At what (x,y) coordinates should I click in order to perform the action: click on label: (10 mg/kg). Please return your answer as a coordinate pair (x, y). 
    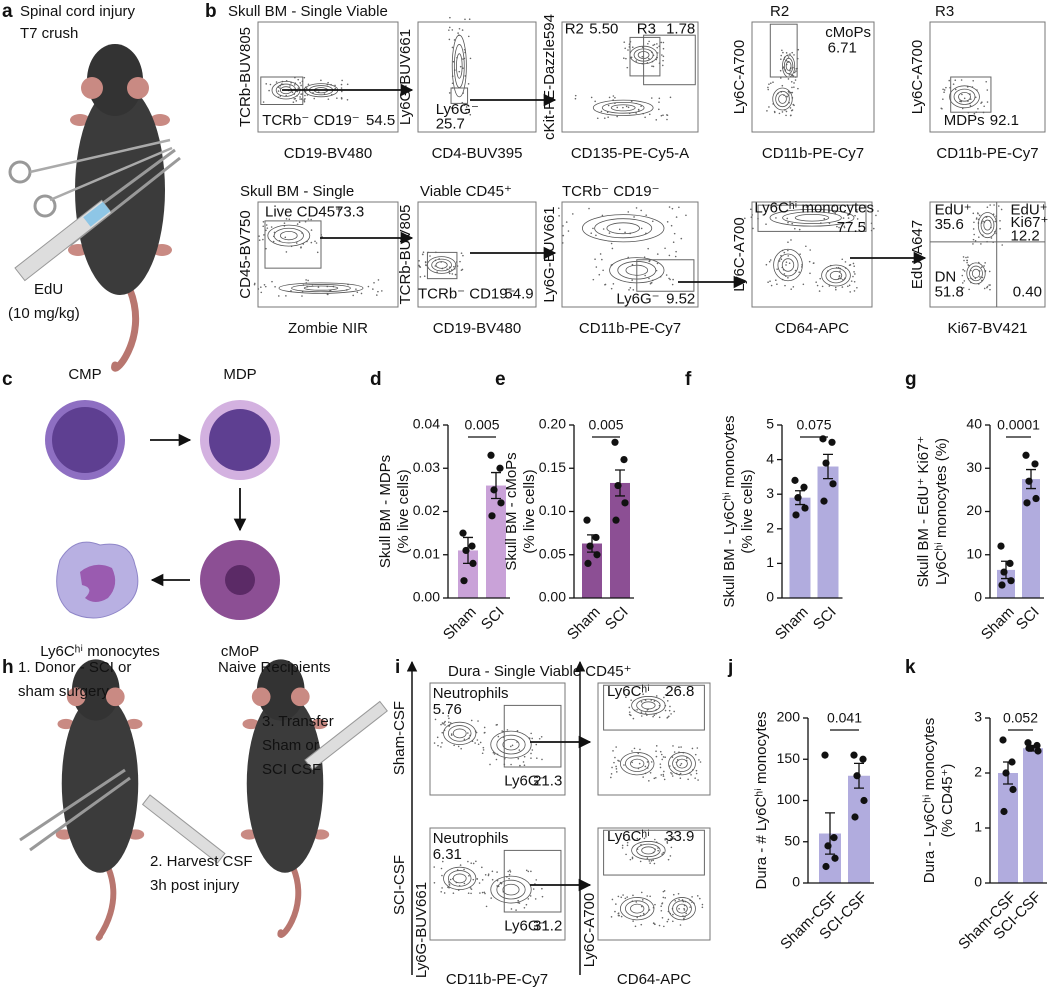
    Looking at the image, I should click on (44, 313).